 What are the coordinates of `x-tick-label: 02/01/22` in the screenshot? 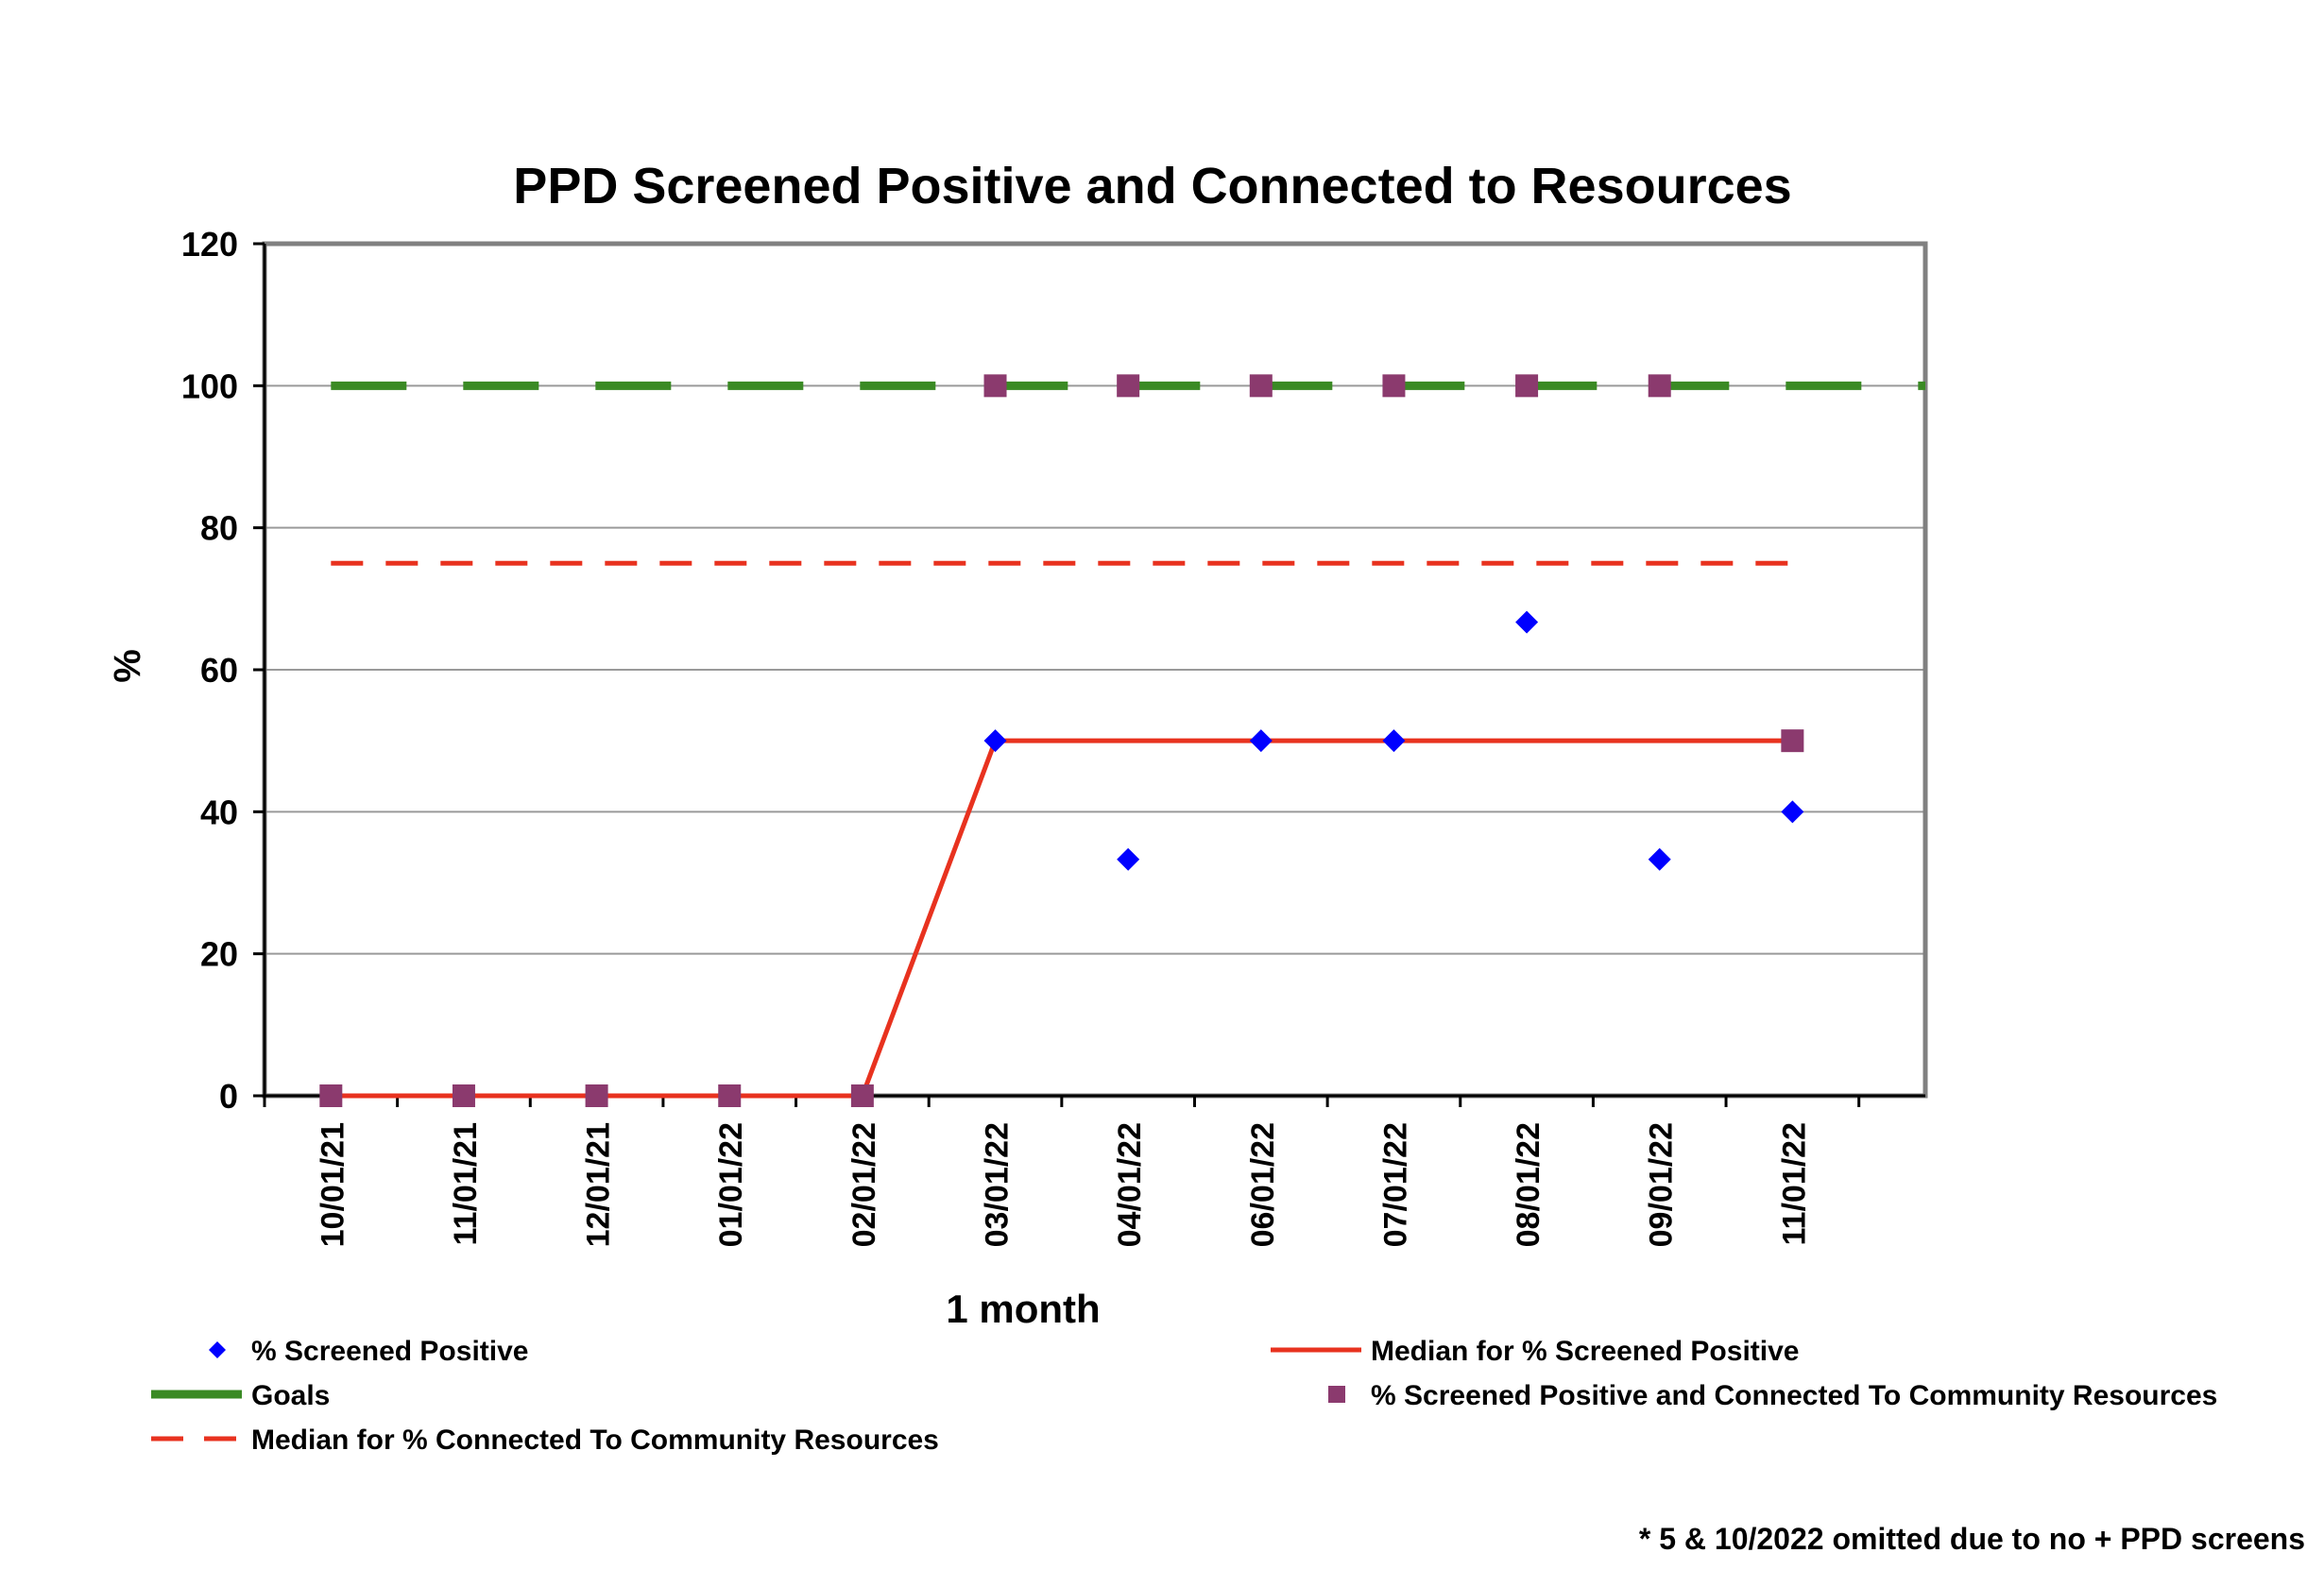 It's located at (864, 1184).